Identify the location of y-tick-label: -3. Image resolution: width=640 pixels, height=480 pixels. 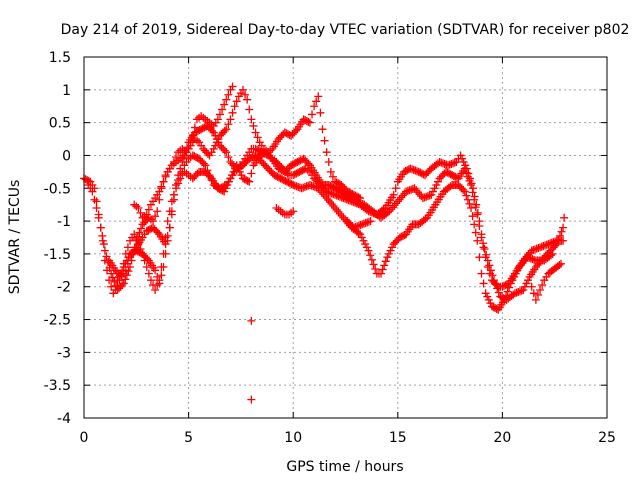
(64, 353).